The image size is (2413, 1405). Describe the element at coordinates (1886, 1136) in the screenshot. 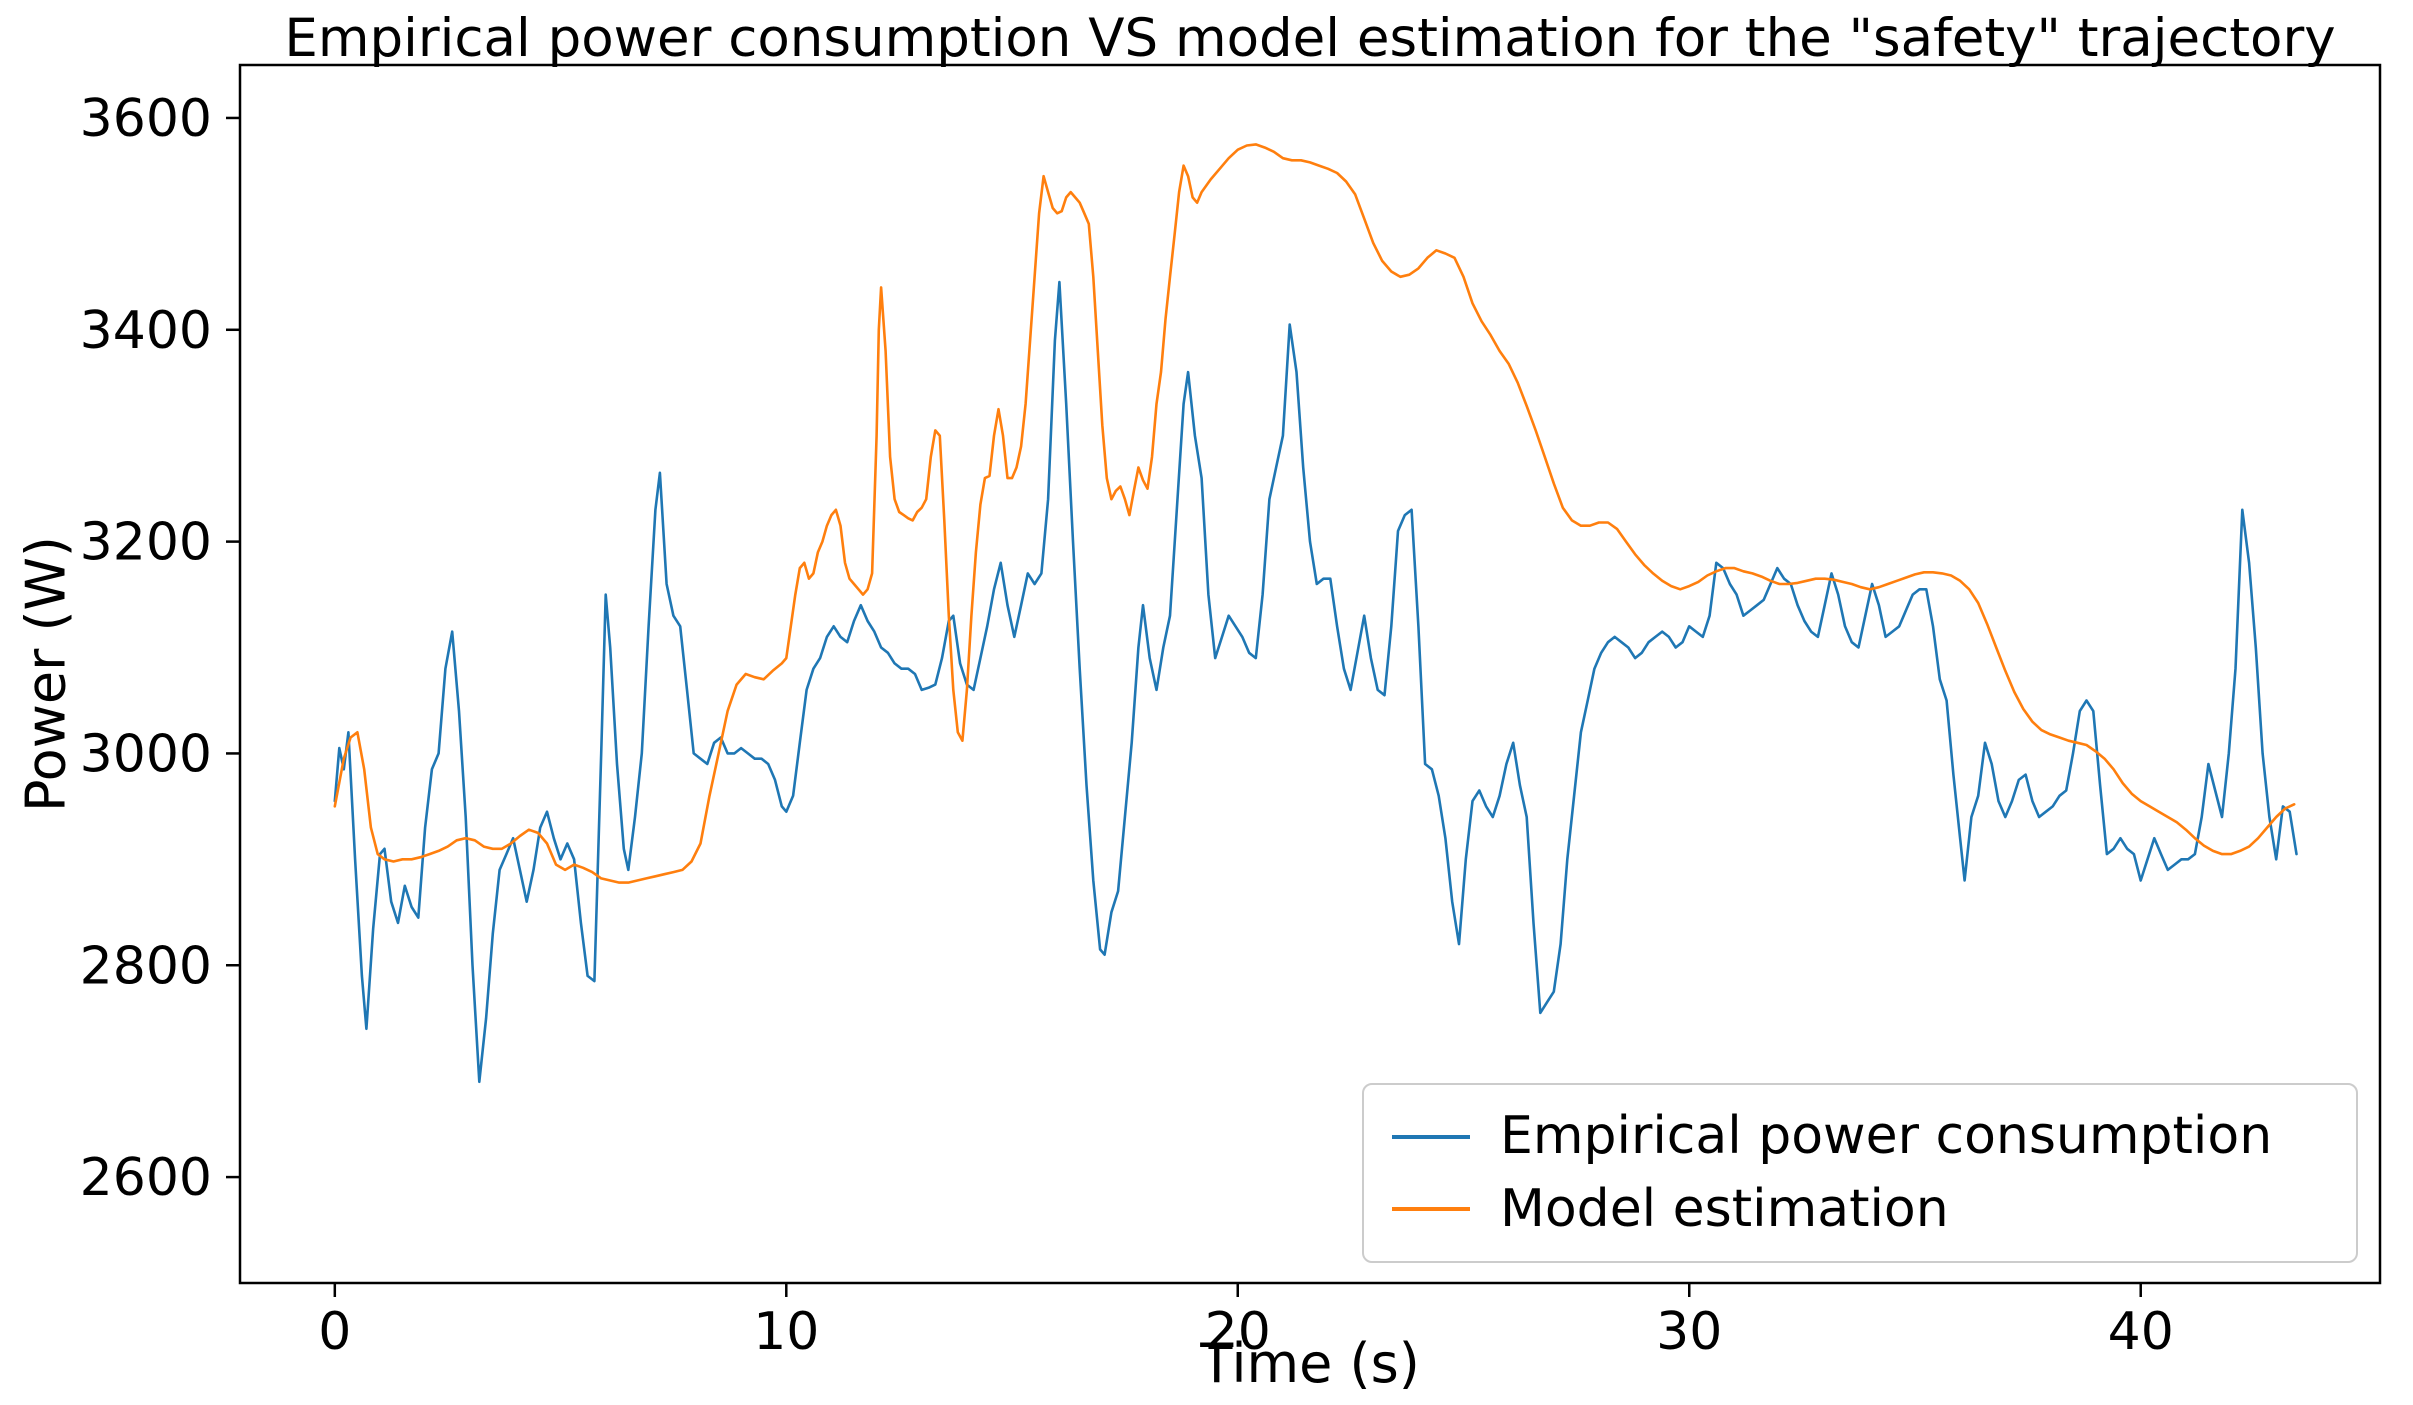

I see `legend-label-empirical: Empirical power consumption` at that location.